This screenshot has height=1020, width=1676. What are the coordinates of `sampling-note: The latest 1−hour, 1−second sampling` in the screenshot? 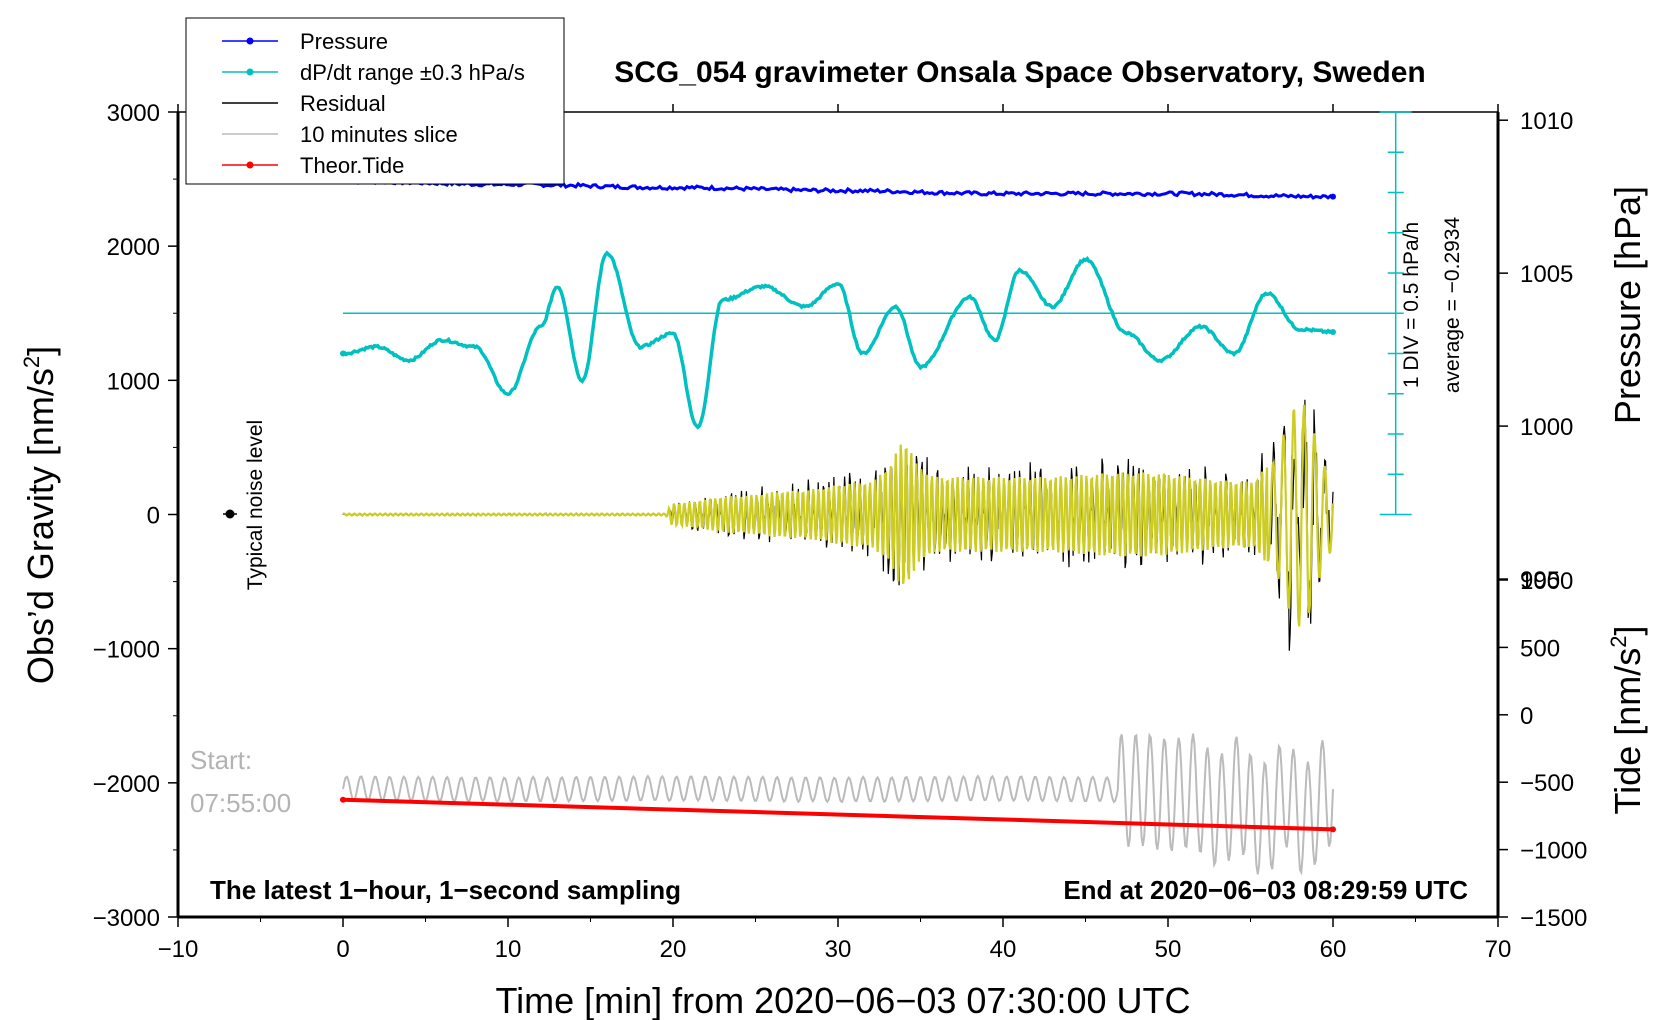 It's located at (445, 890).